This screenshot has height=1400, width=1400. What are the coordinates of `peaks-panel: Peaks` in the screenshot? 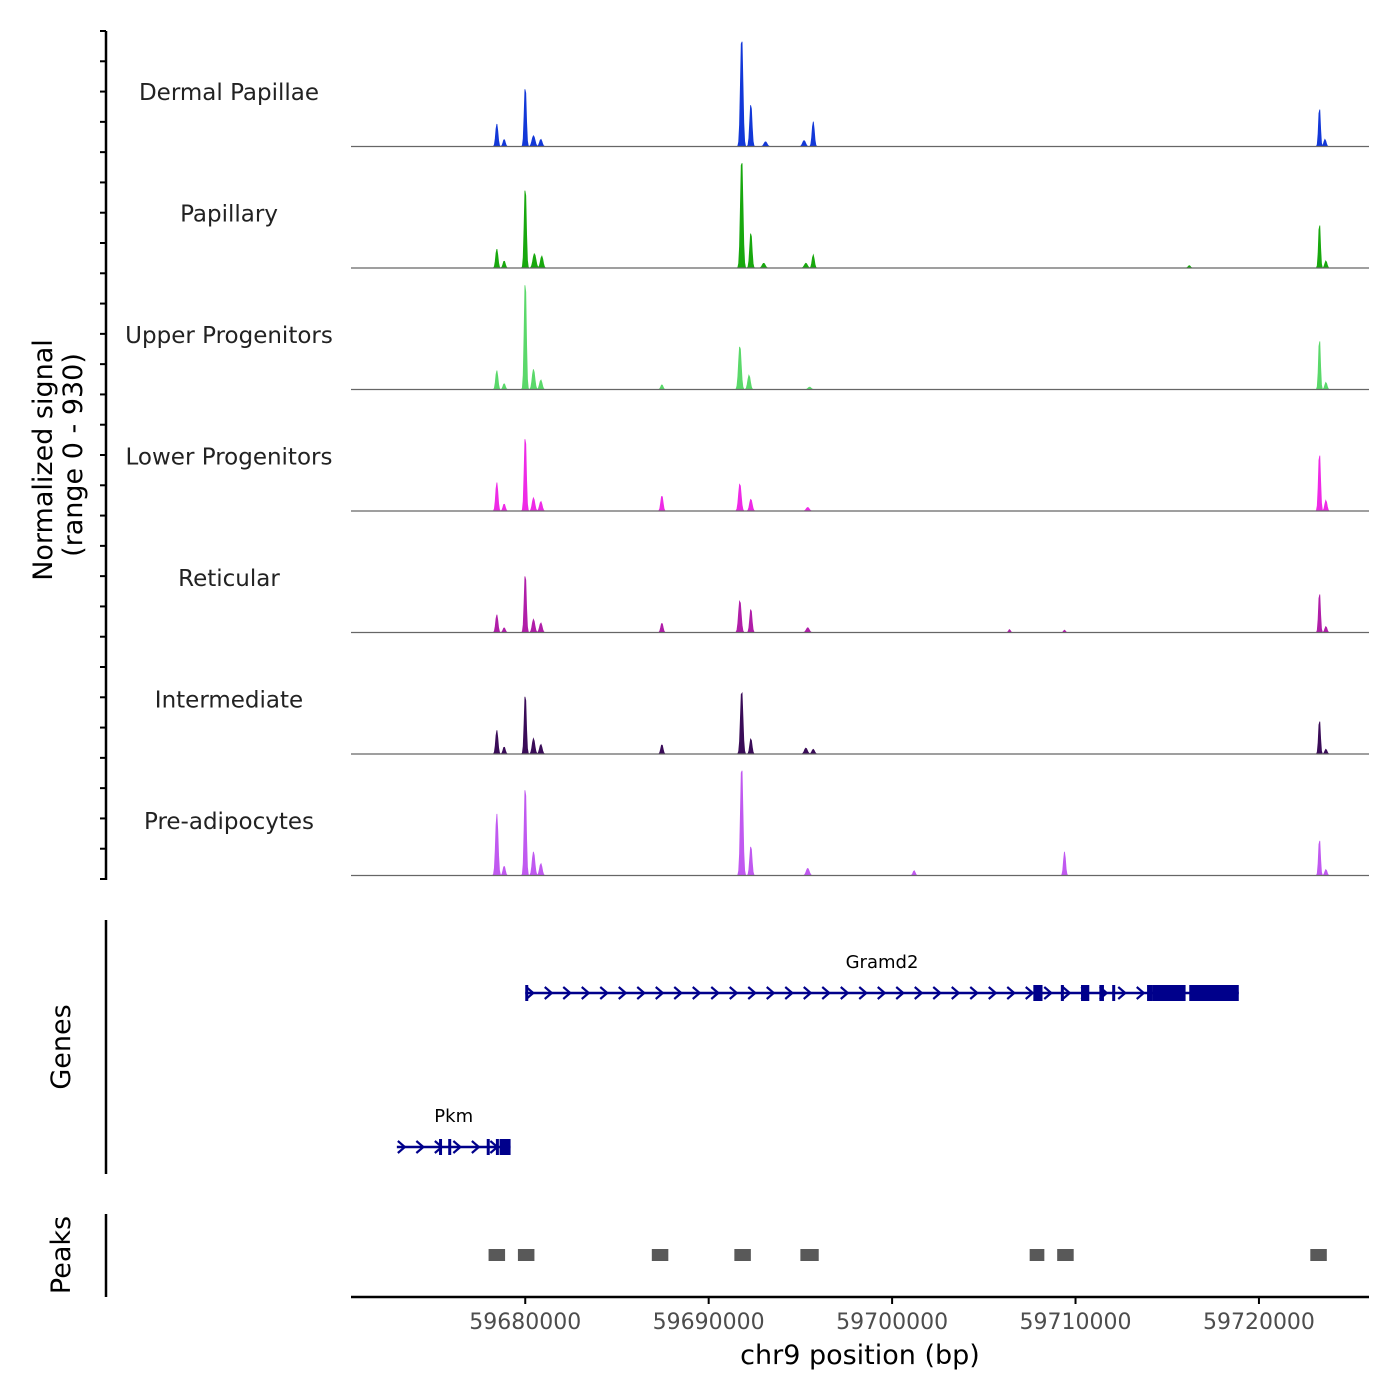 It's located at (686, 1255).